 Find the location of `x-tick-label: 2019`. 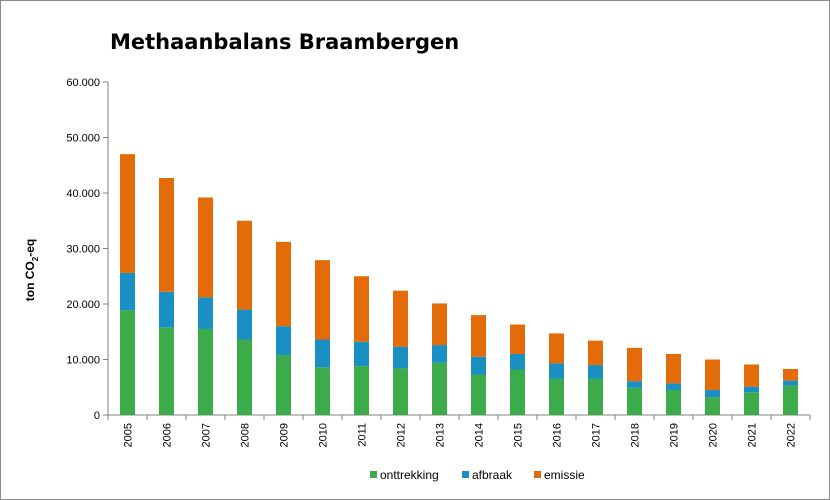

x-tick-label: 2019 is located at coordinates (675, 435).